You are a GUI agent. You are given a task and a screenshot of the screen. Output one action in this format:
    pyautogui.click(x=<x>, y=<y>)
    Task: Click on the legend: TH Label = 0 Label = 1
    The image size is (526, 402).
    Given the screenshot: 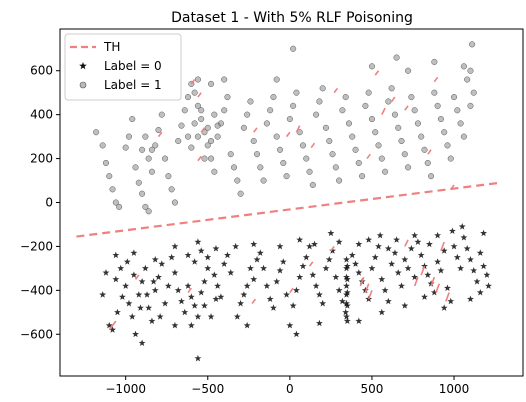 What is the action you would take?
    pyautogui.click(x=123, y=67)
    